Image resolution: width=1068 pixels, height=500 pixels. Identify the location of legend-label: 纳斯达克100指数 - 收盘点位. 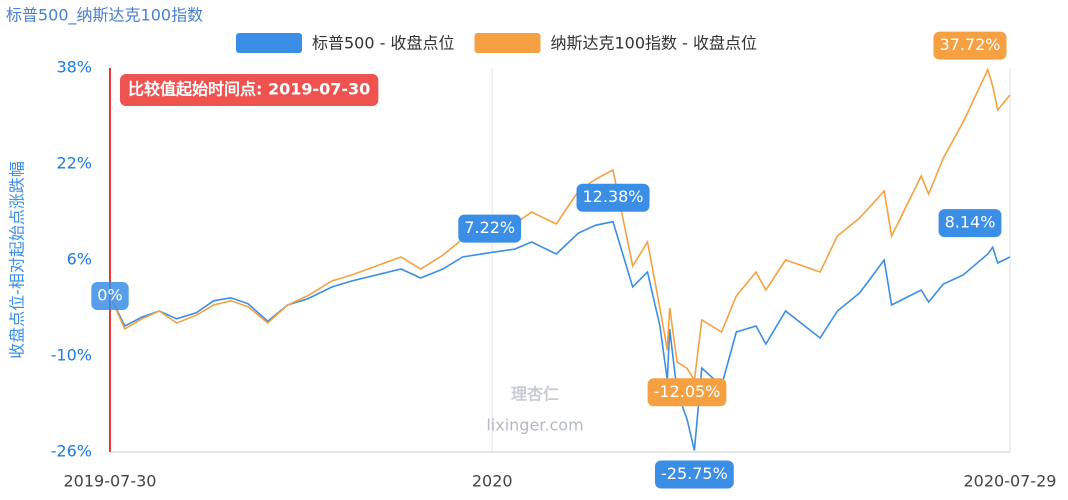
(654, 43).